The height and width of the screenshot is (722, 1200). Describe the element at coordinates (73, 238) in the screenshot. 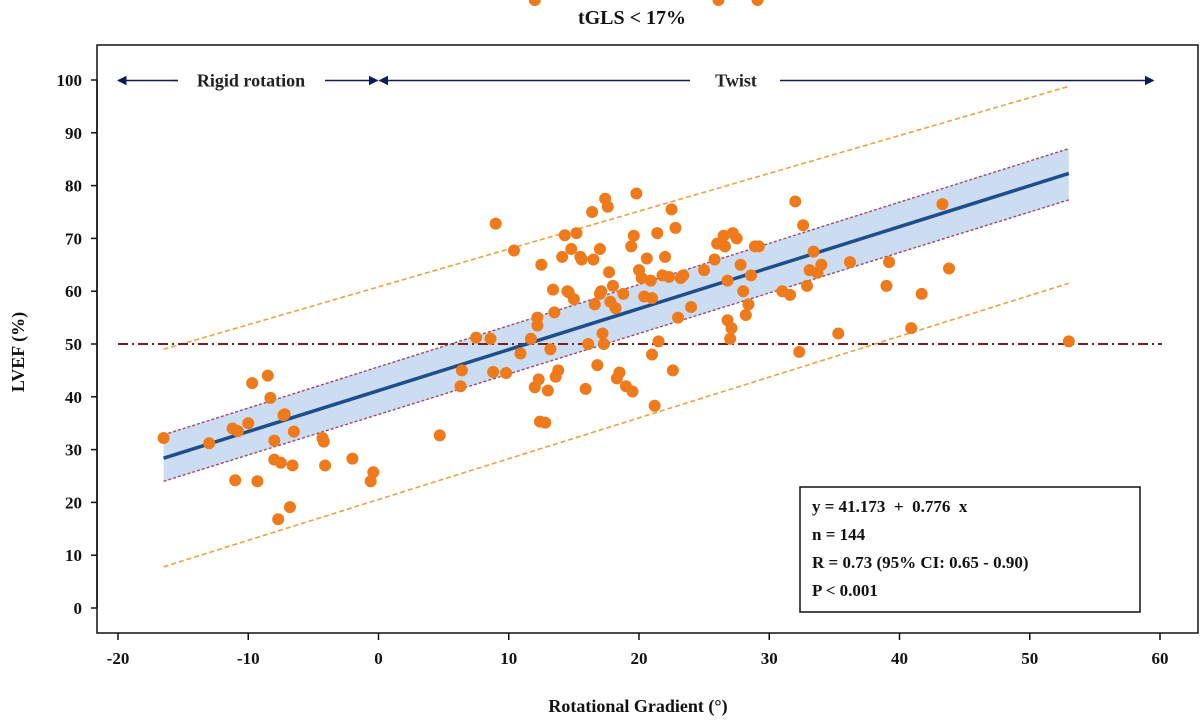

I see `y-tick-label: 70` at that location.